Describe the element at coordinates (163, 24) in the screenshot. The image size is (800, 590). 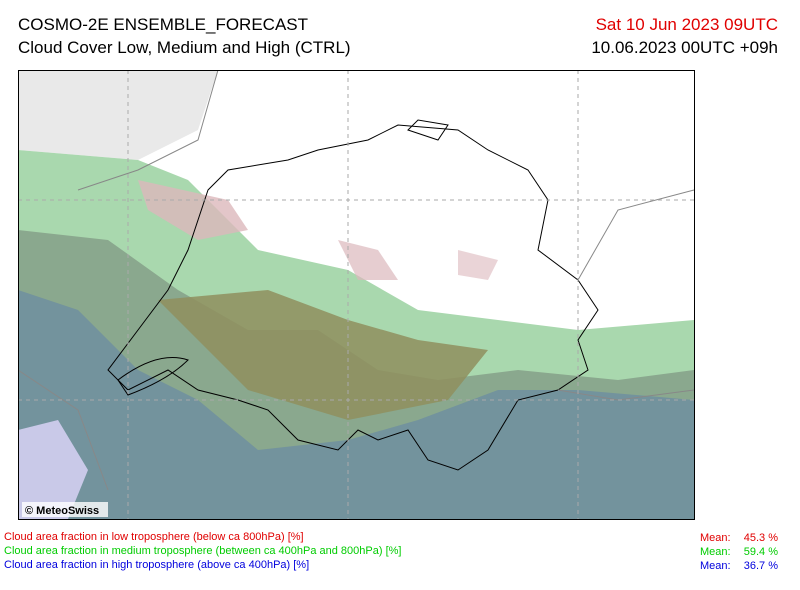
I see `title: COSMO-2E ENSEMBLE_FORECAST` at that location.